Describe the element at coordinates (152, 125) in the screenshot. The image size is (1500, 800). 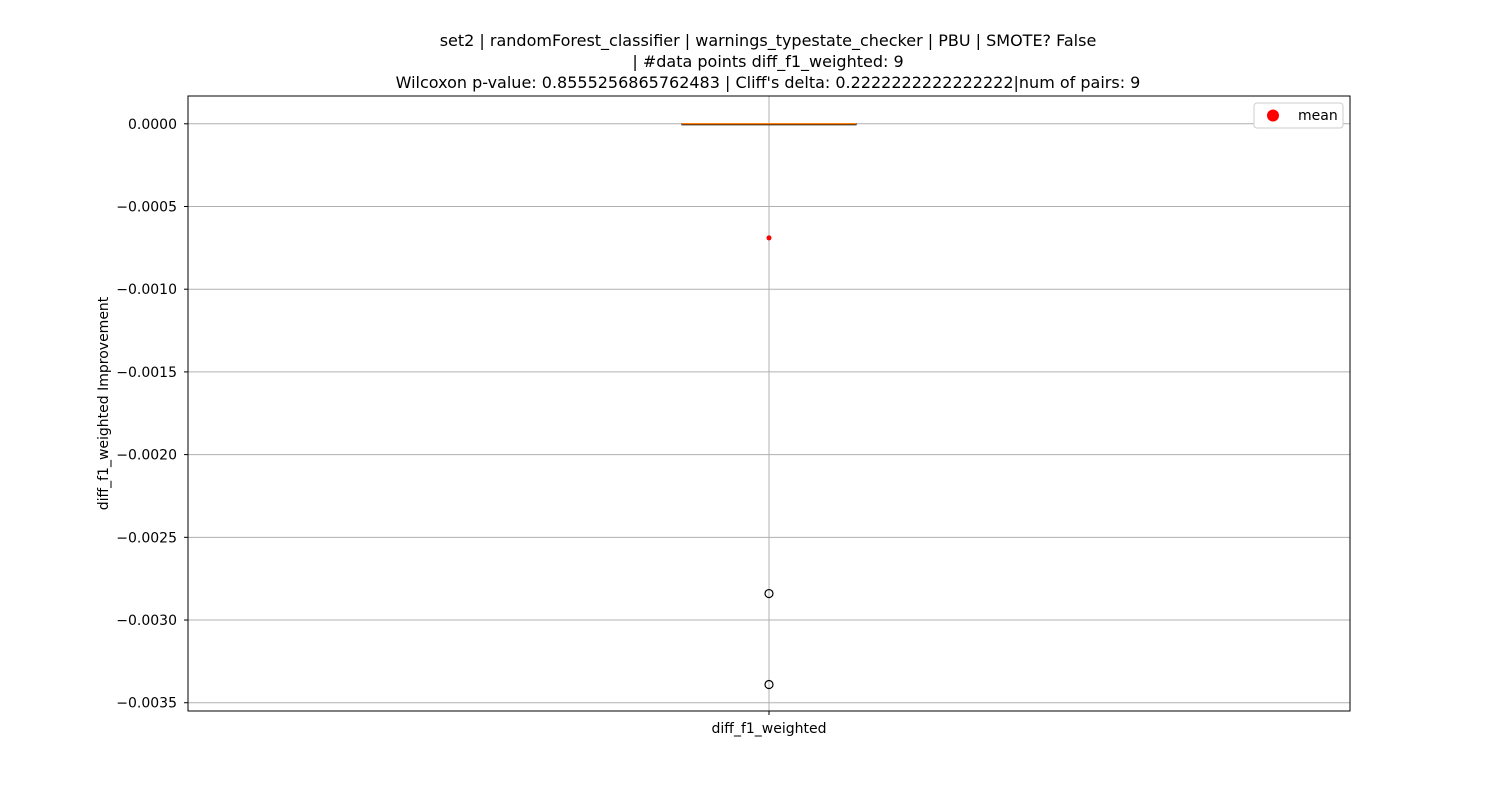
I see `y-tick-label: 0.0000` at that location.